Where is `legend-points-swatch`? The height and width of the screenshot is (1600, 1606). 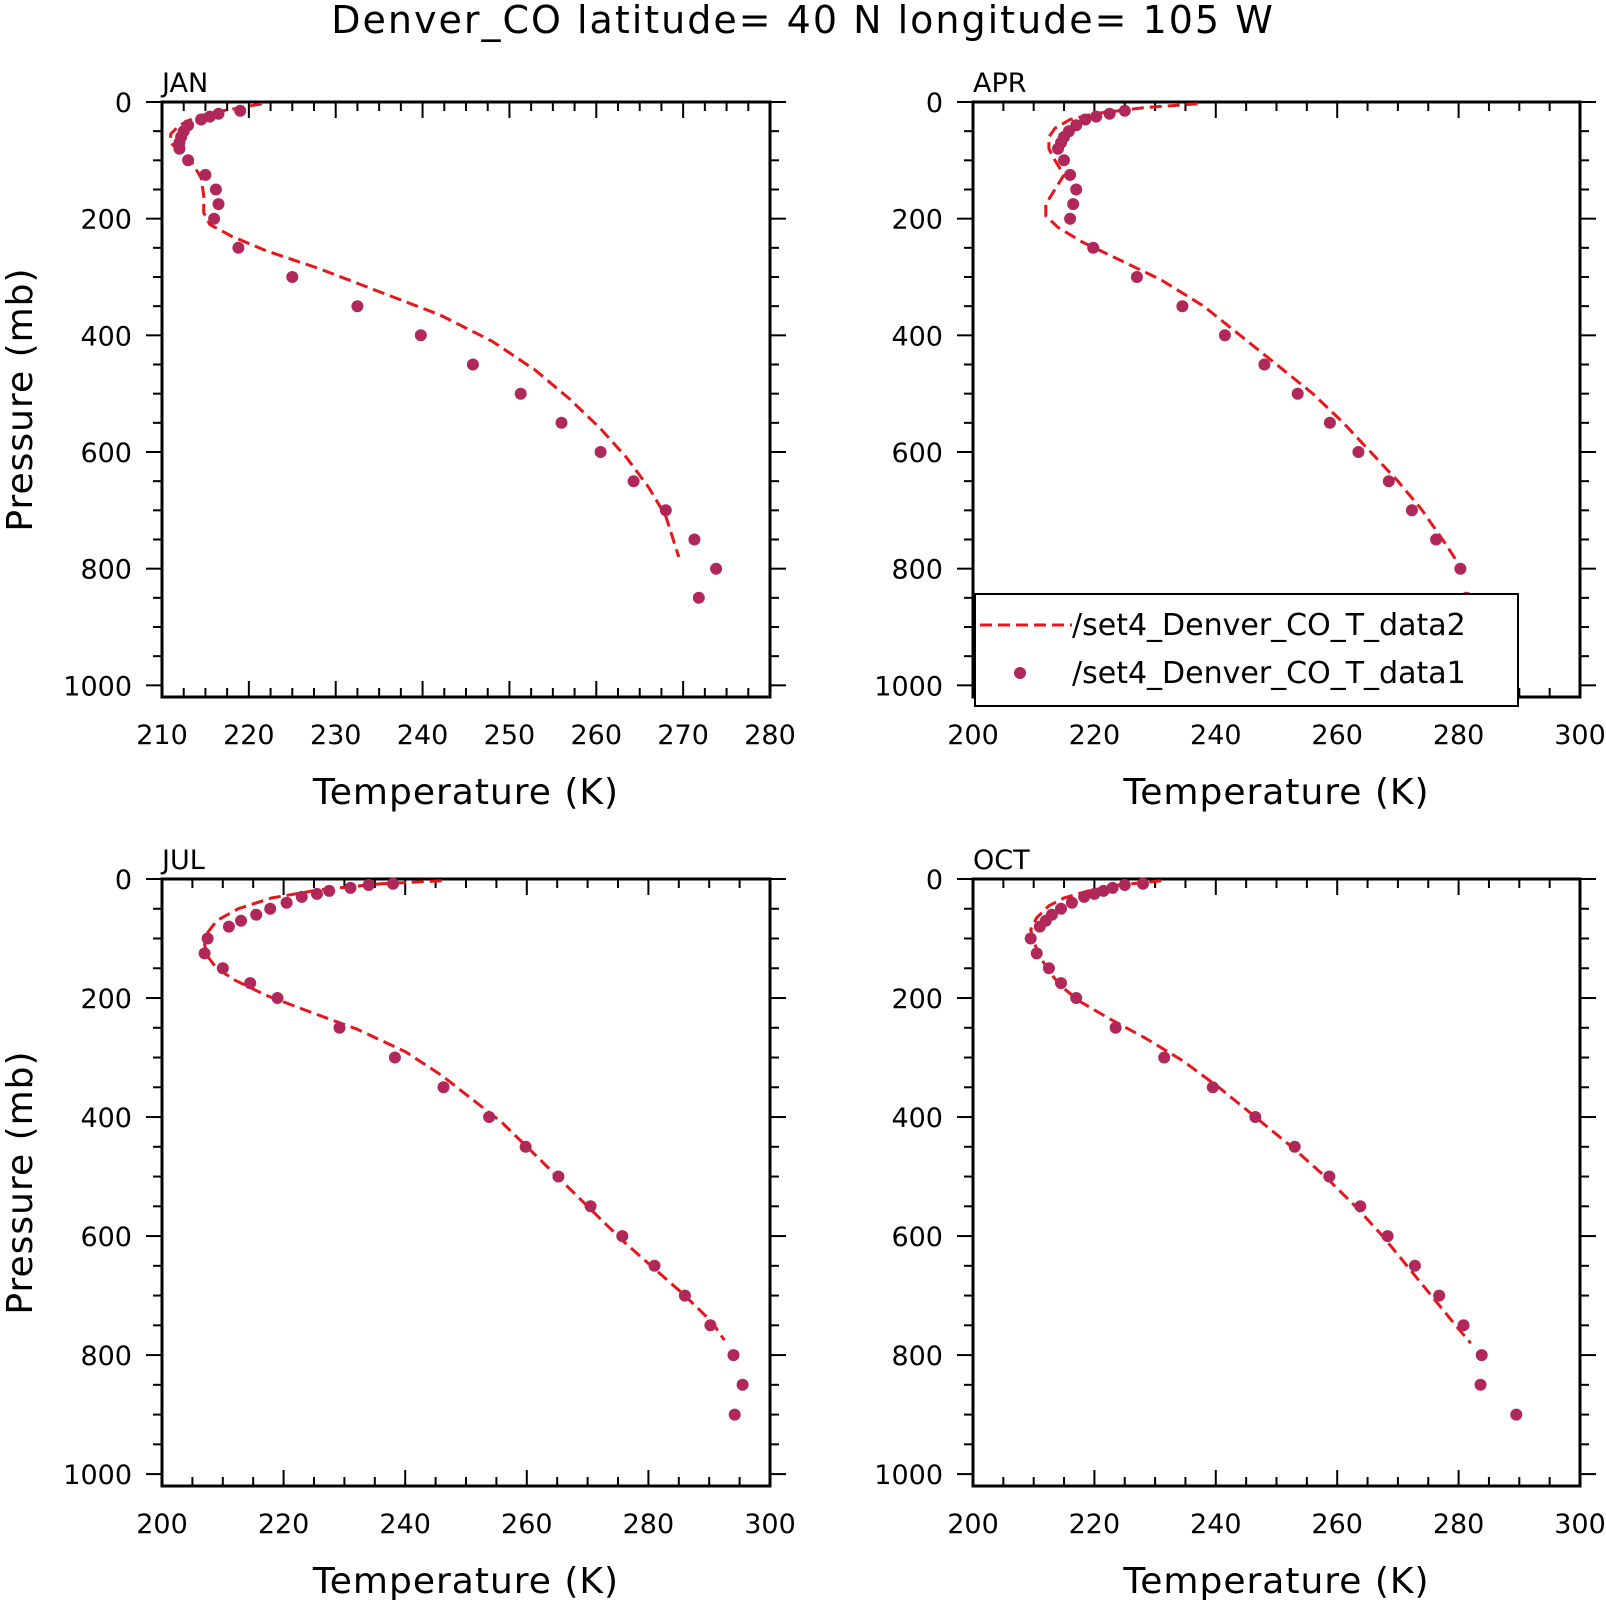
legend-points-swatch is located at coordinates (1020, 673).